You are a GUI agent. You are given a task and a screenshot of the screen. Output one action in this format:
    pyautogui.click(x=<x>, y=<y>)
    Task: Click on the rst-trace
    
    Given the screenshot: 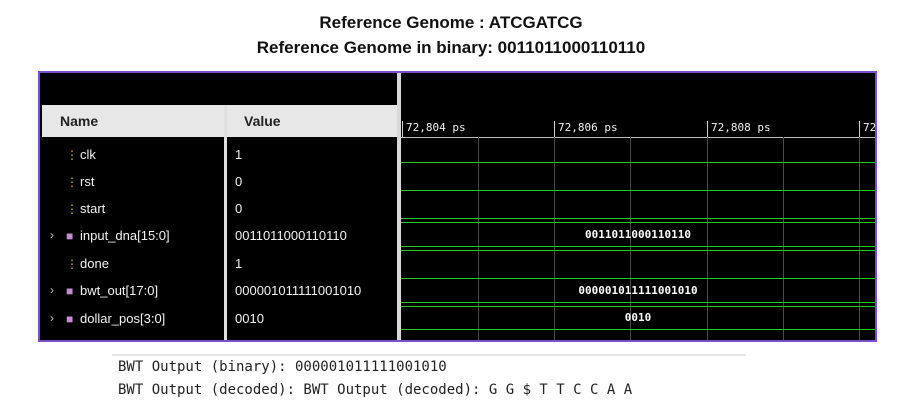 What is the action you would take?
    pyautogui.click(x=638, y=190)
    